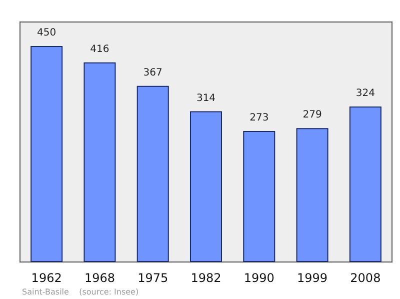 The height and width of the screenshot is (299, 400). I want to click on x-tick-label: 1982, so click(206, 278).